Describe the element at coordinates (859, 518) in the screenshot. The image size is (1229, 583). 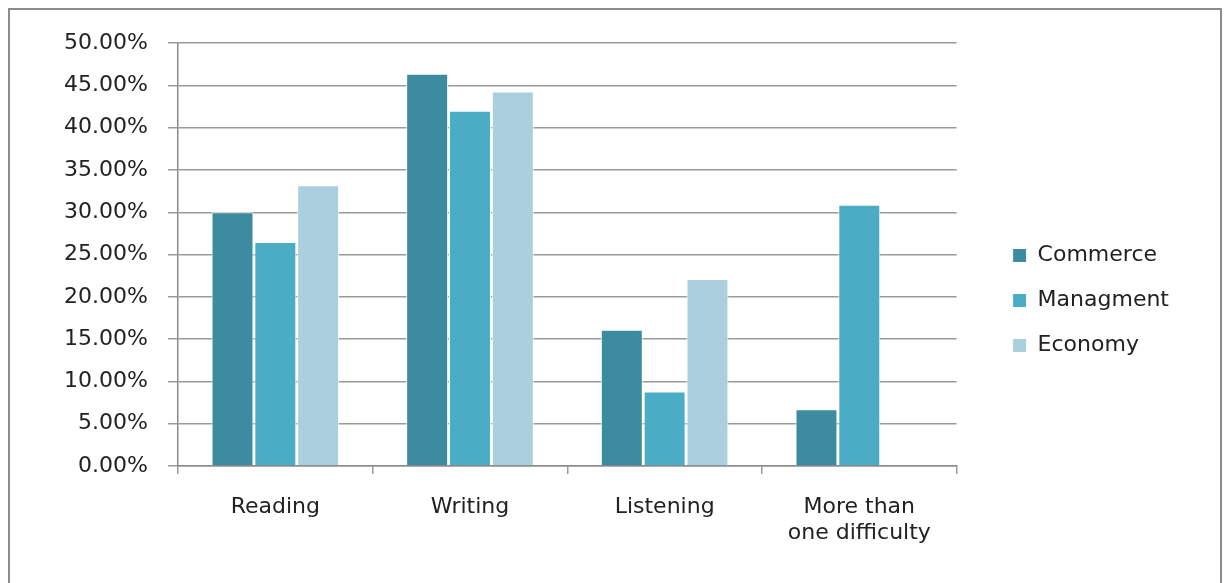
I see `x-tick-label: More than one difficulty` at that location.